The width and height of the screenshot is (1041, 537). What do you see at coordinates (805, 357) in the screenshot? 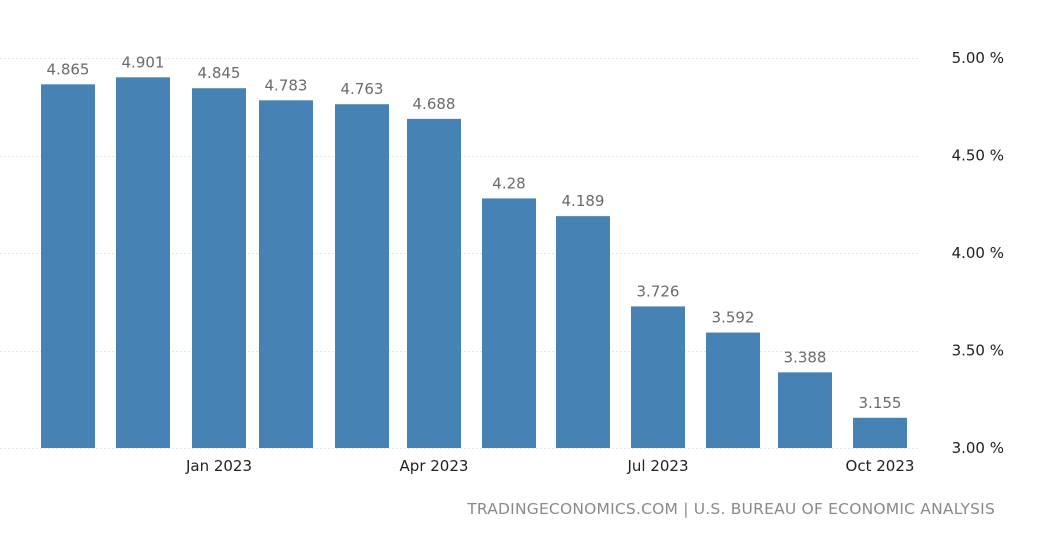
I see `data-label: 3.388` at bounding box center [805, 357].